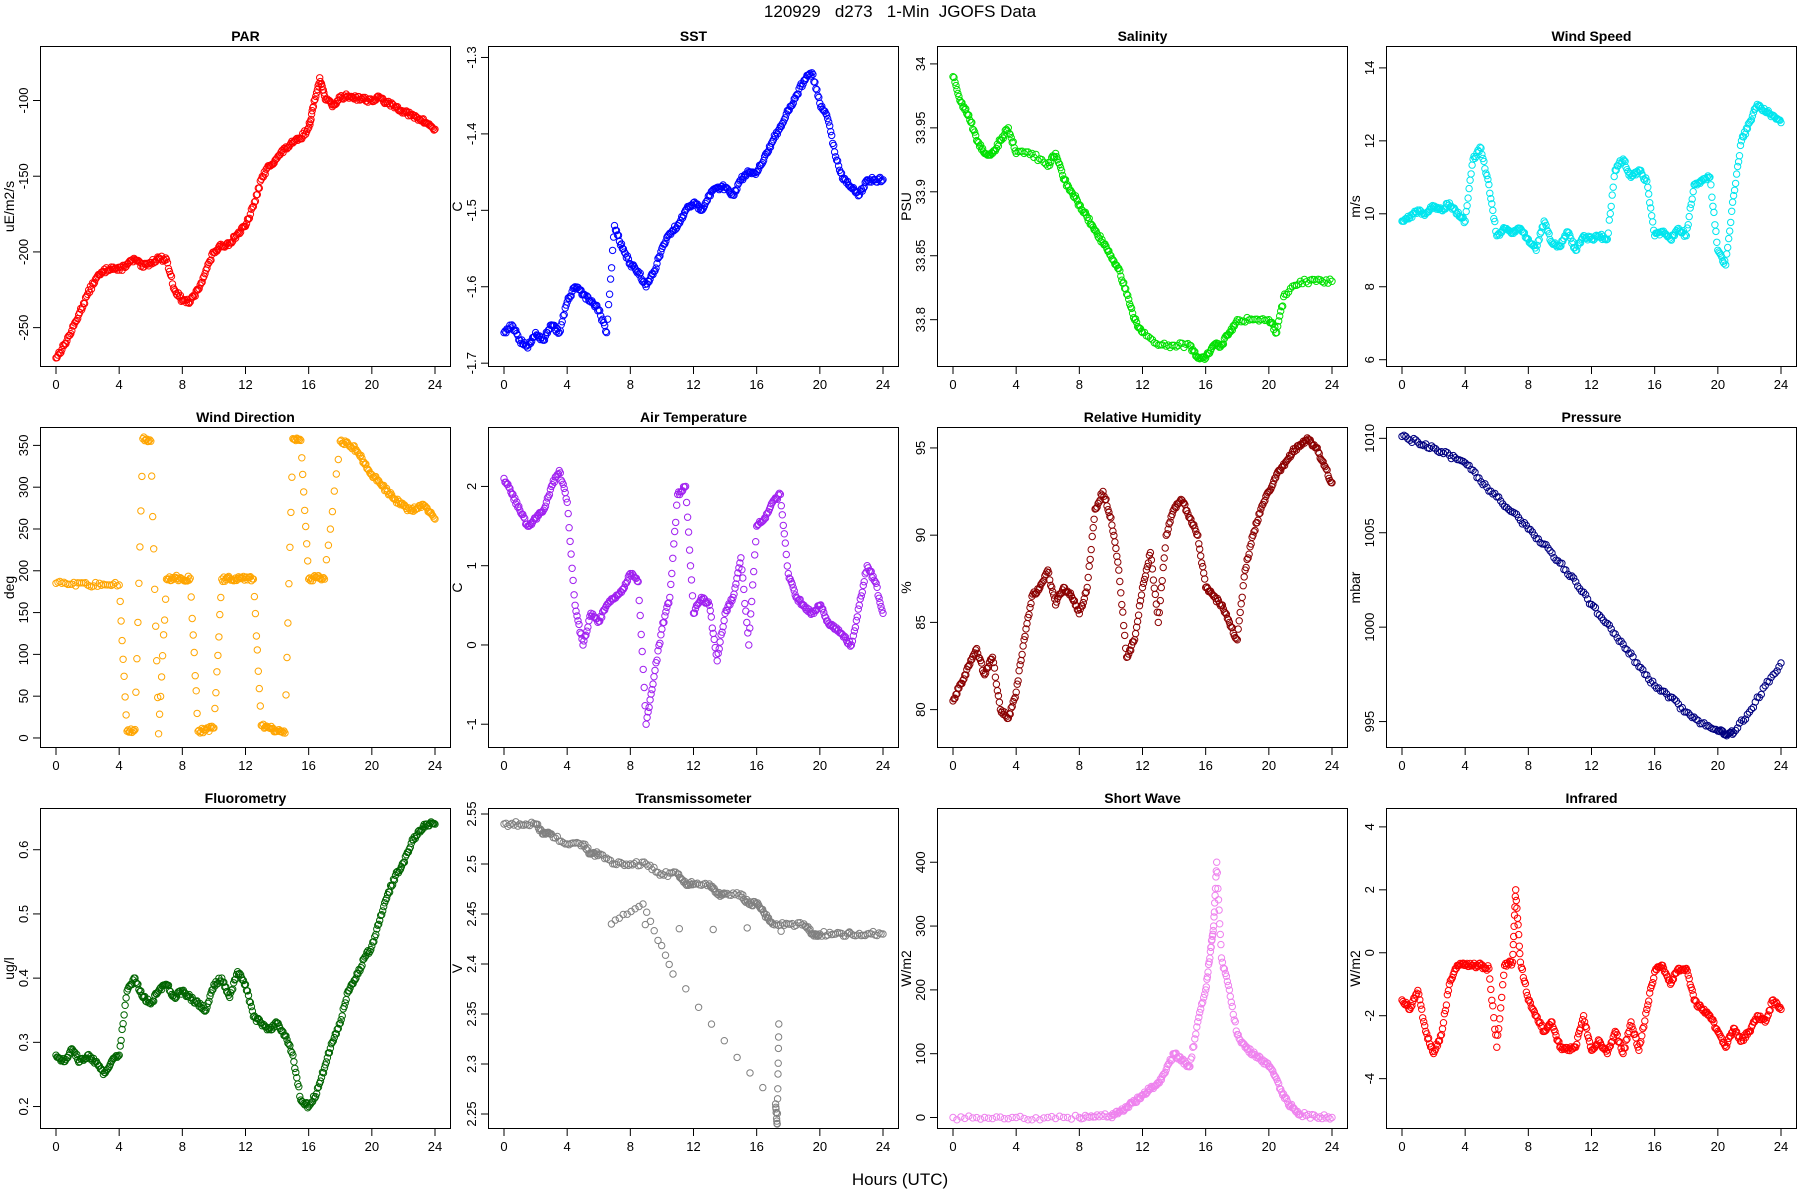 The image size is (1800, 1200). Describe the element at coordinates (471, 363) in the screenshot. I see `y-tick-label: -1.7` at that location.